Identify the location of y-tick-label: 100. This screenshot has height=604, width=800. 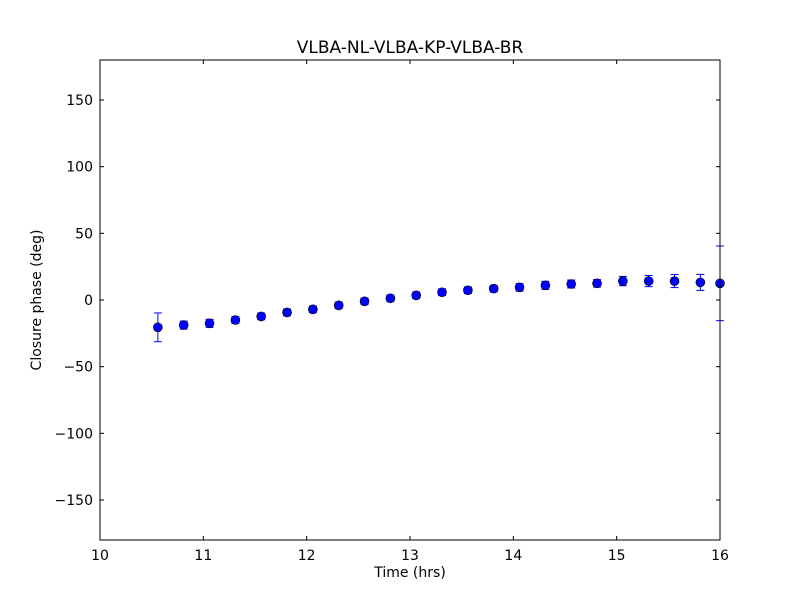
(79, 168).